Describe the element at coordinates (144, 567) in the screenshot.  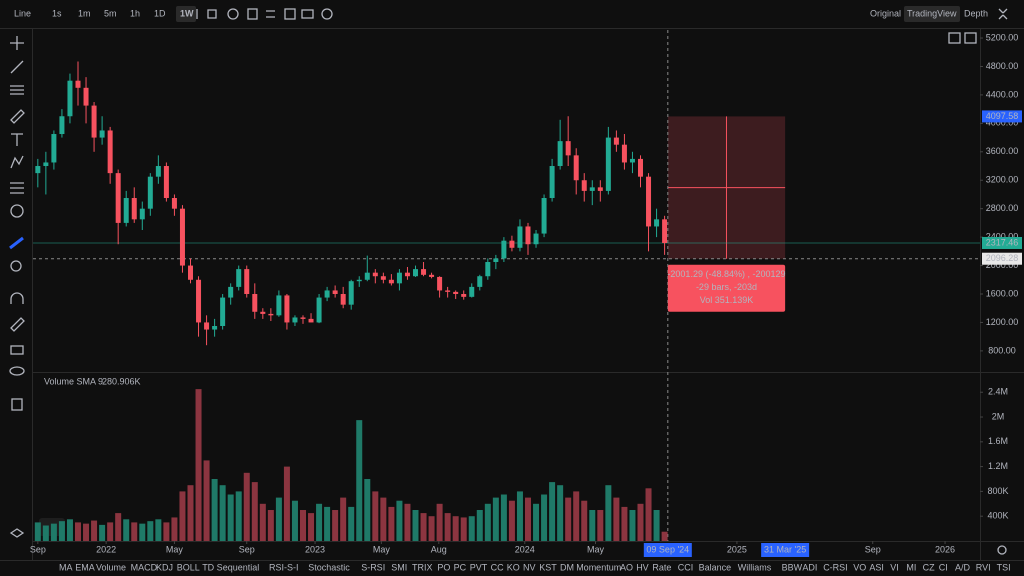
I see `indicator: MACD` at that location.